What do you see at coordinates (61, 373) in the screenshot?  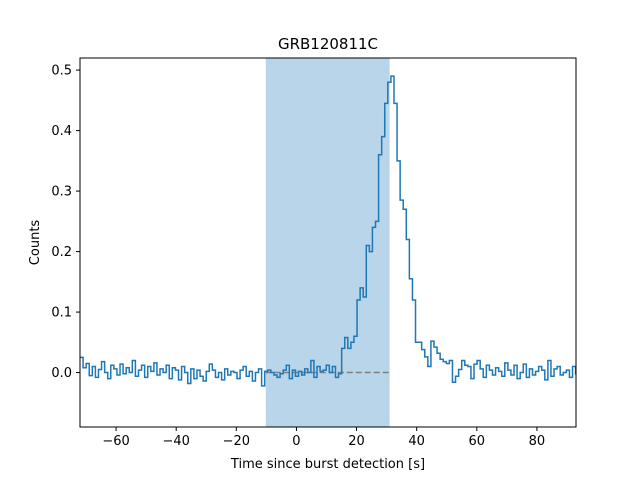 I see `y-tick-label: 0.0` at bounding box center [61, 373].